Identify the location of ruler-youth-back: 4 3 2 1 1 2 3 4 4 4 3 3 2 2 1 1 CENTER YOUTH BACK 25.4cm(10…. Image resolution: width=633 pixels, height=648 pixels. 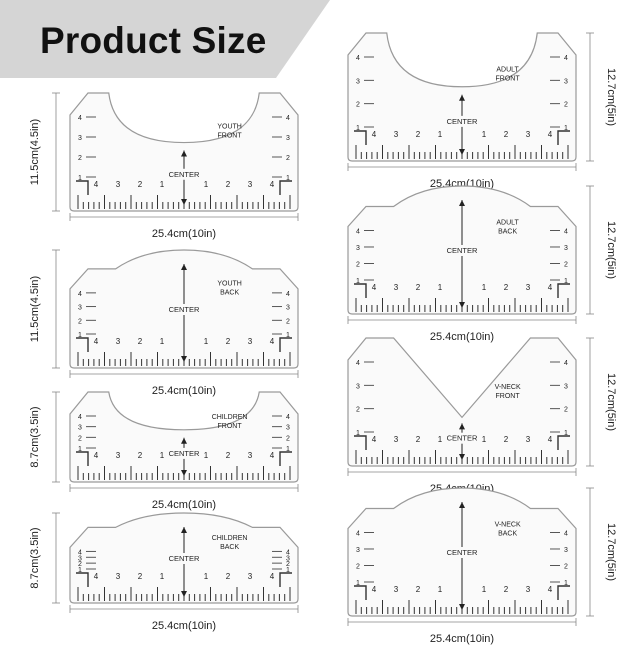
(160, 321).